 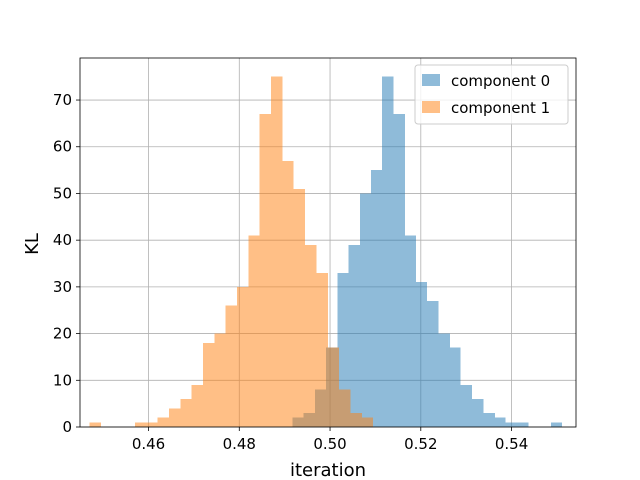 I want to click on x-axis-ticks: 0.46 0.48 0.50 0.52 0.54, so click(x=330, y=440).